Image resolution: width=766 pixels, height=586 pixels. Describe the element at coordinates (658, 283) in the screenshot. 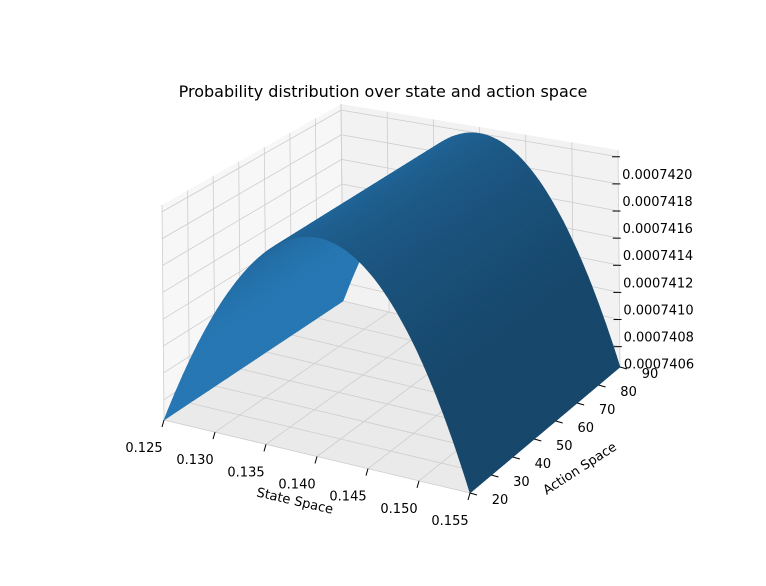

I see `z-tick-label: 0.0007412` at that location.